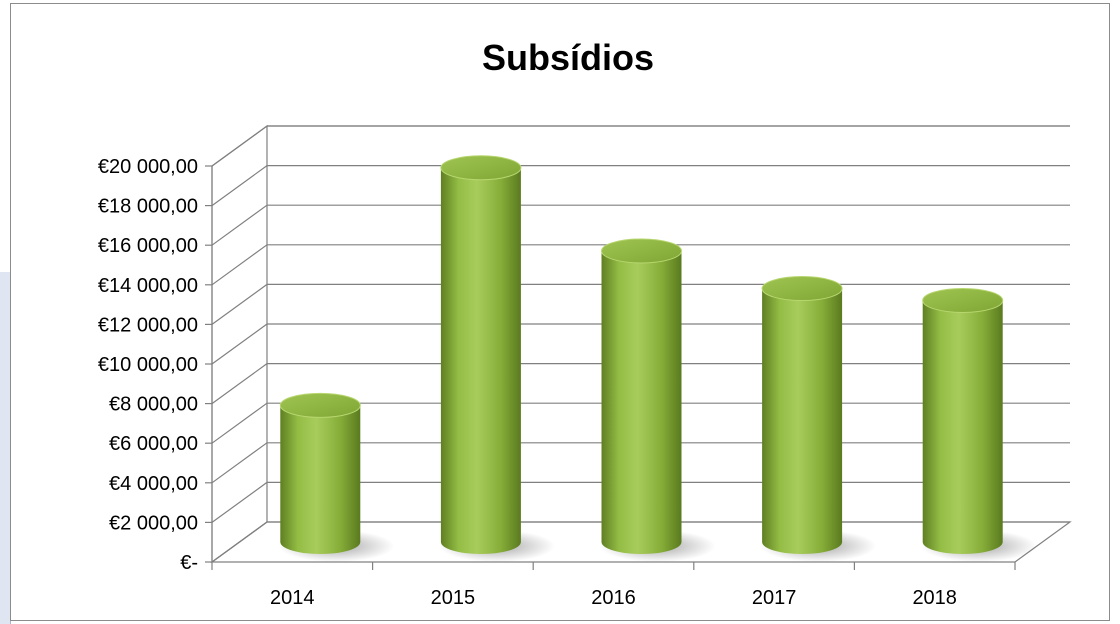 The height and width of the screenshot is (624, 1120). I want to click on y-tick-label: €14 000,00, so click(148, 286).